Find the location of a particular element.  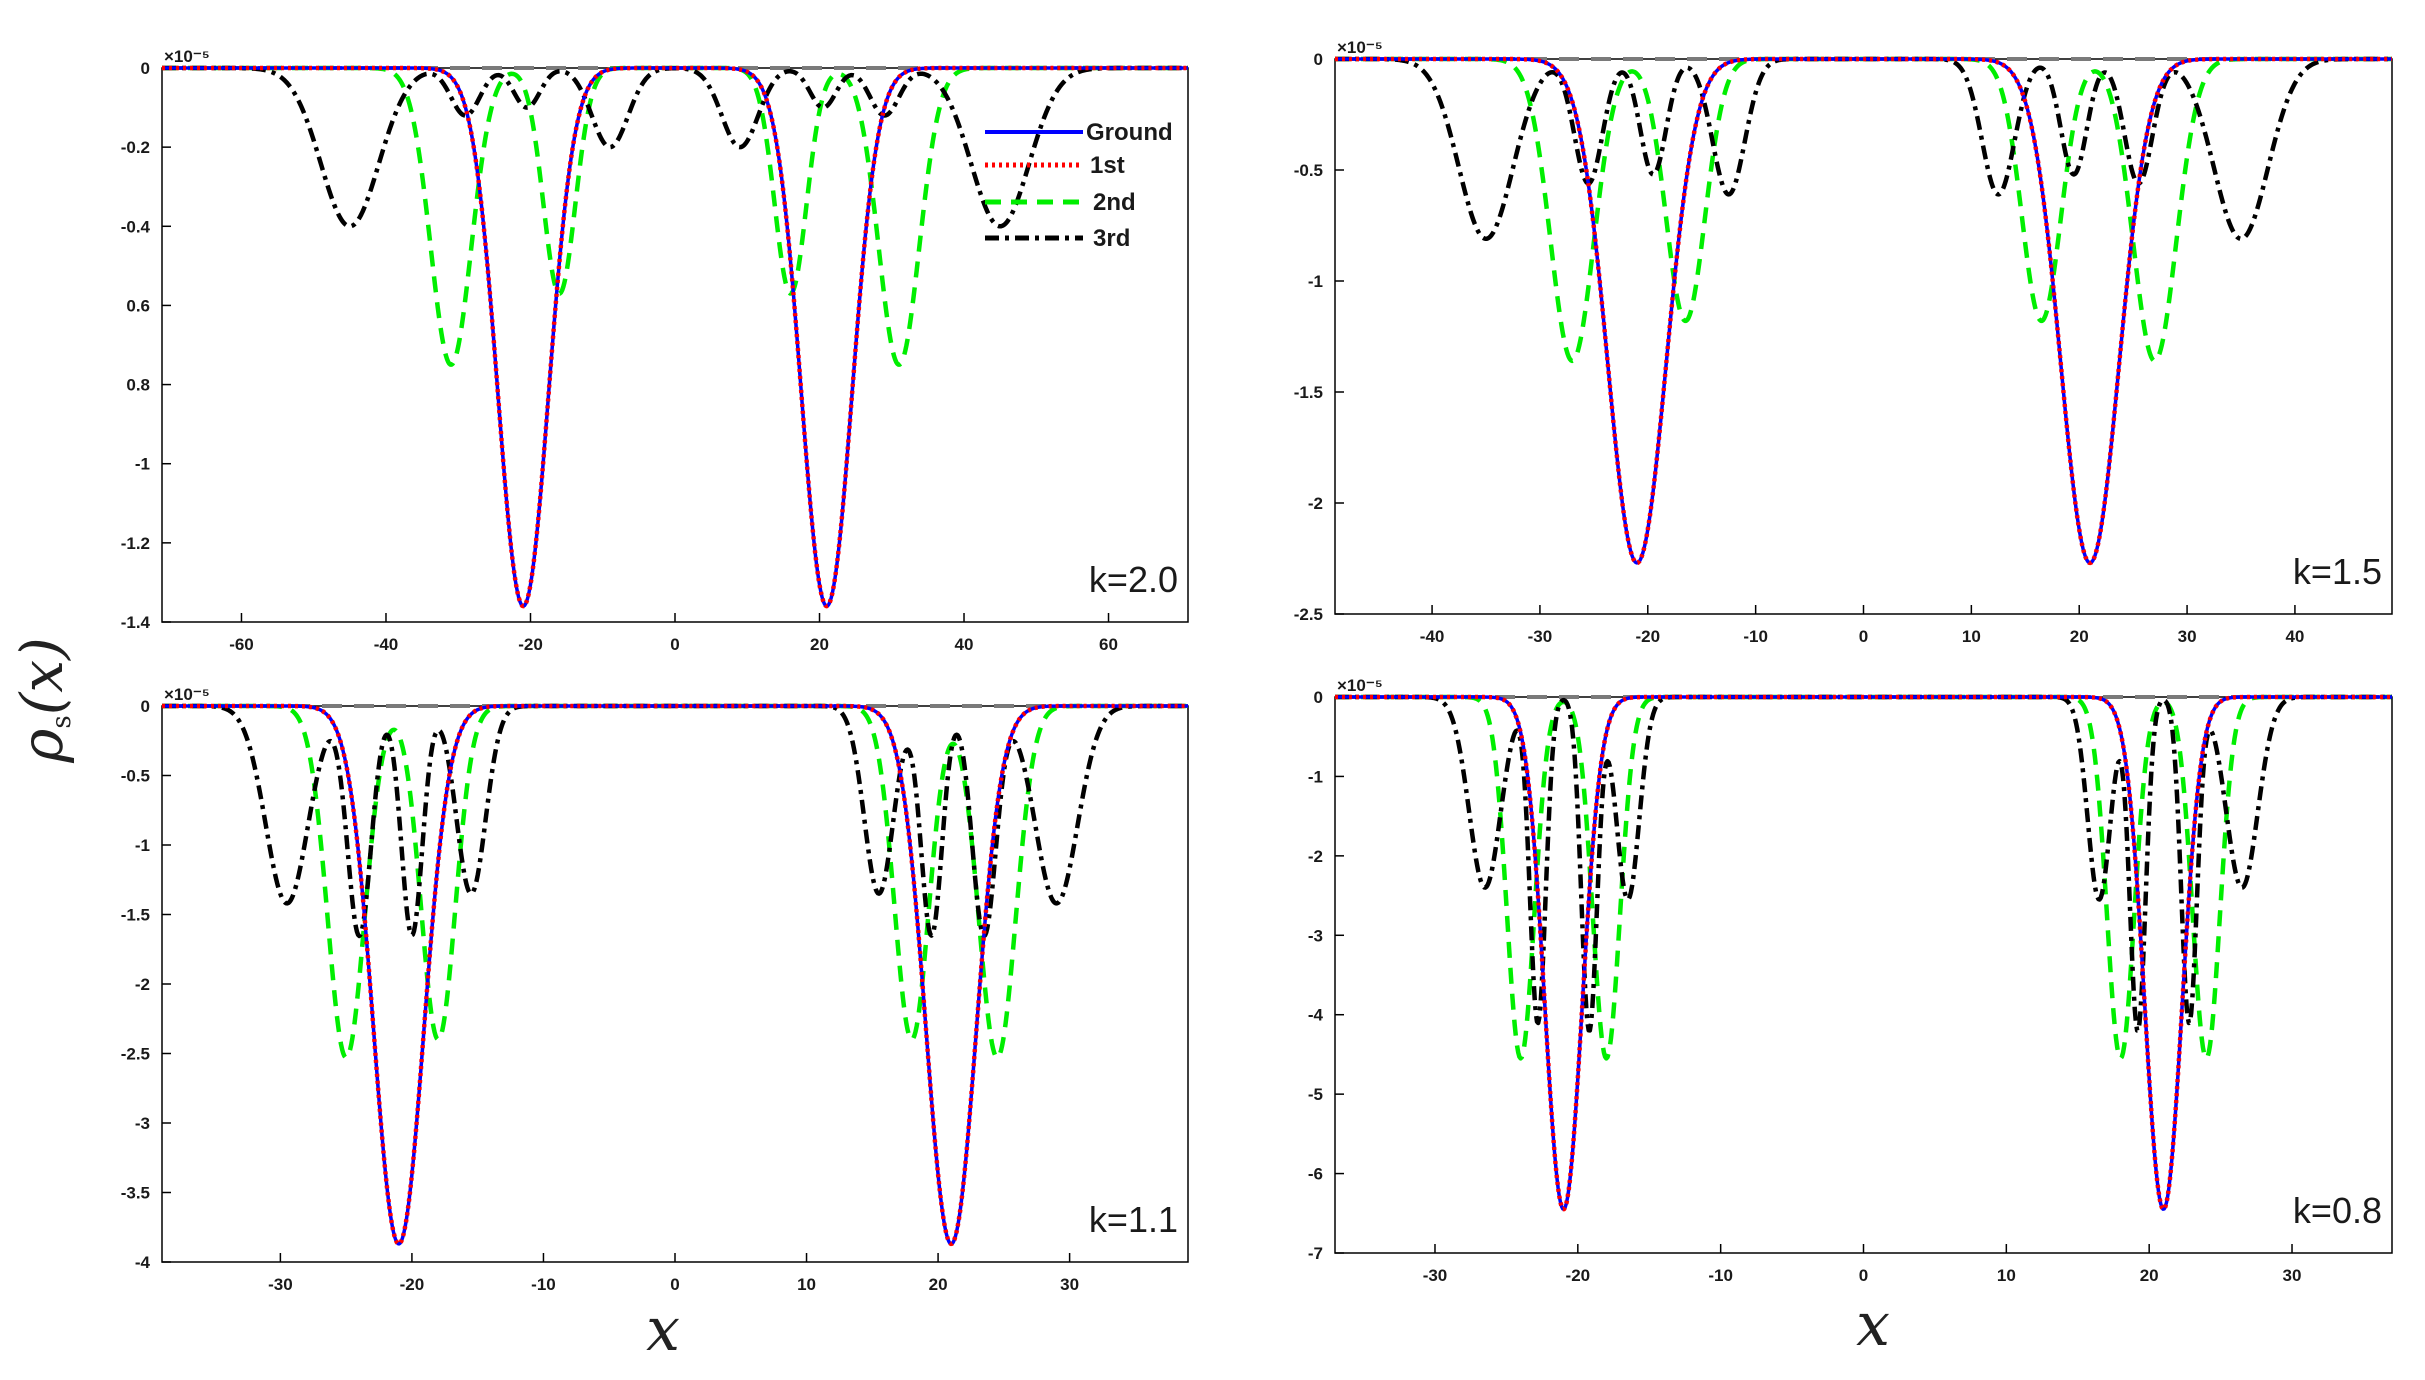

legend-label-ground: Ground is located at coordinates (1129, 132).